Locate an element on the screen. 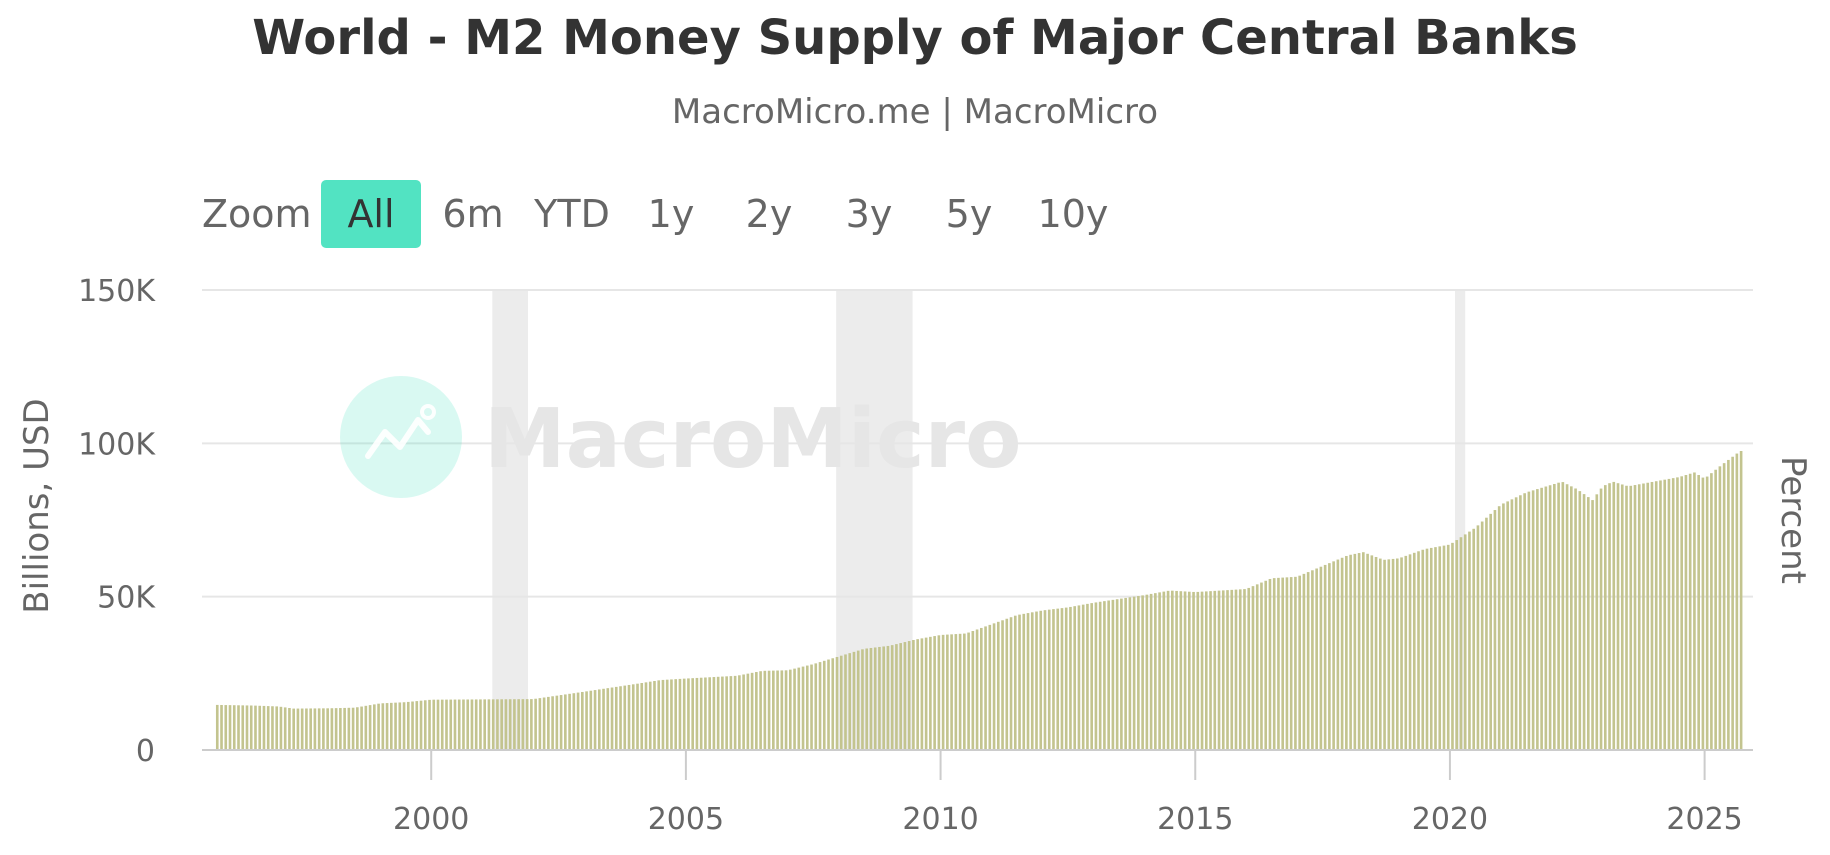 The height and width of the screenshot is (855, 1830). zoom-10y-button: 10y is located at coordinates (1073, 214).